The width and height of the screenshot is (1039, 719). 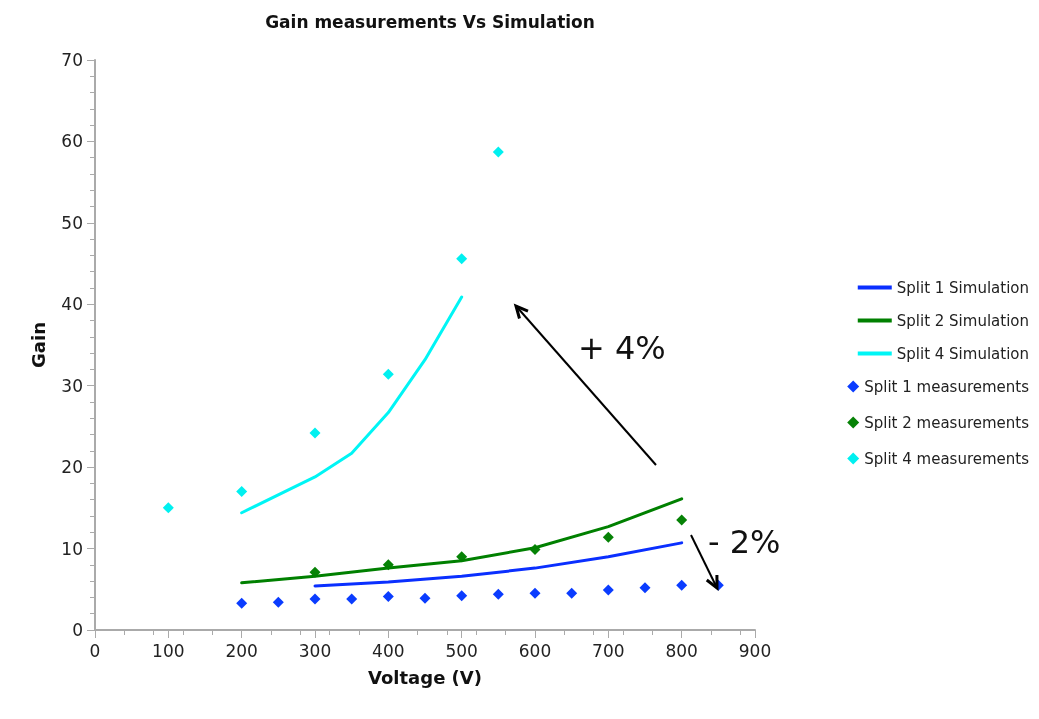 What do you see at coordinates (608, 650) in the screenshot?
I see `x-tick-label: 700` at bounding box center [608, 650].